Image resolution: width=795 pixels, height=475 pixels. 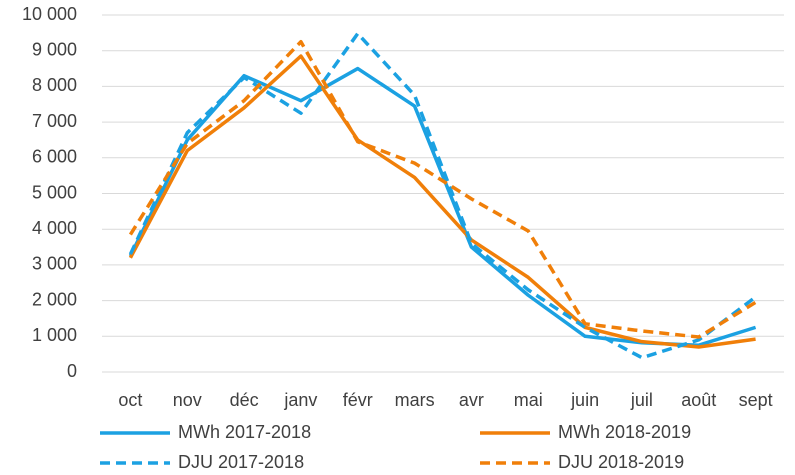 I want to click on x-tick-label: mars, so click(x=415, y=400).